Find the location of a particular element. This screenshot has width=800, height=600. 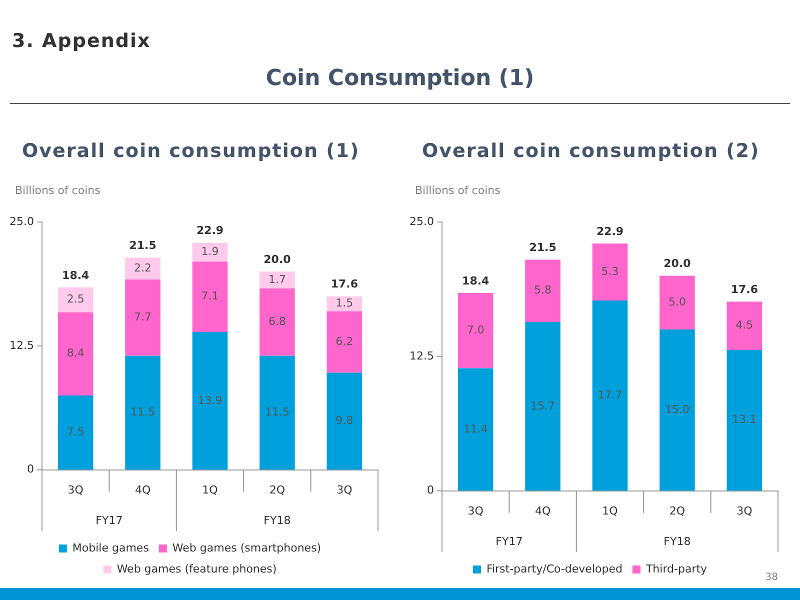

data-label: 15.7 is located at coordinates (543, 405).